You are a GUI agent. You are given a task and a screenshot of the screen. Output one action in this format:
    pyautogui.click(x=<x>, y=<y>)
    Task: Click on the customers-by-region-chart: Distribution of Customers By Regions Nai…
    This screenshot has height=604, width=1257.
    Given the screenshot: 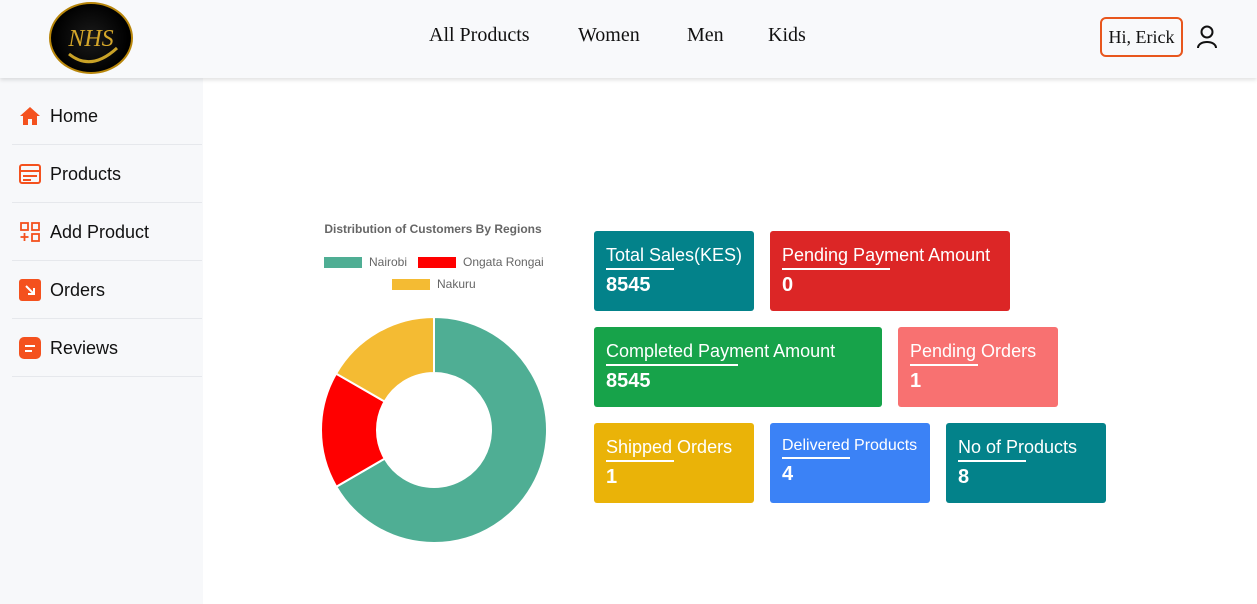 What is the action you would take?
    pyautogui.click(x=435, y=379)
    